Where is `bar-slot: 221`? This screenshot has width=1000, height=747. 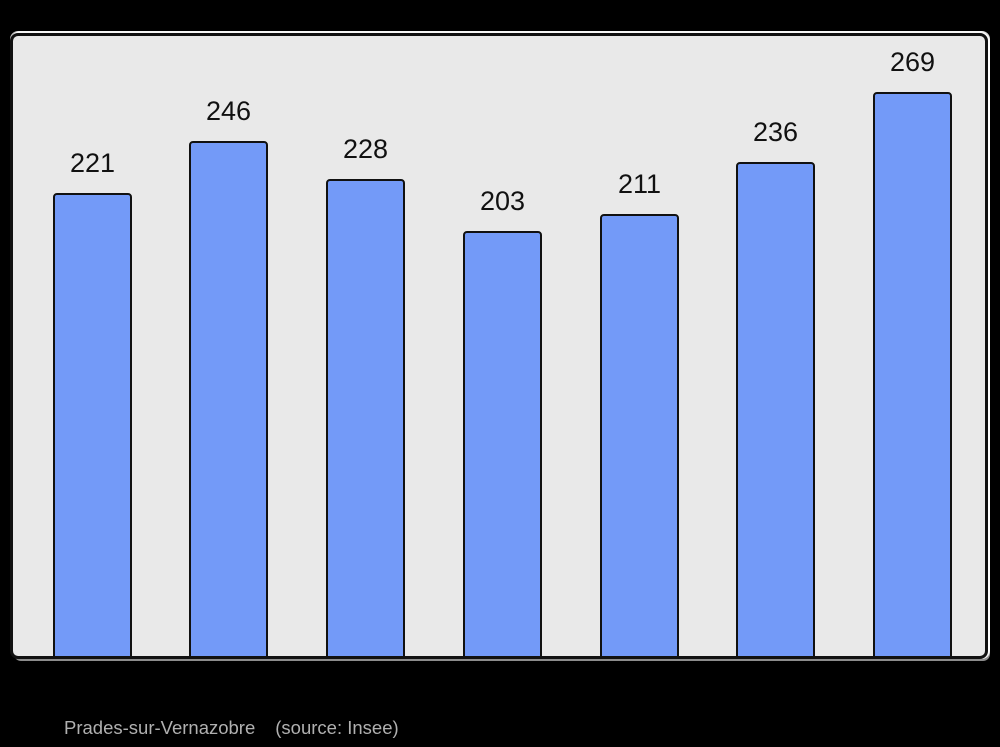 bar-slot: 221 is located at coordinates (92, 346).